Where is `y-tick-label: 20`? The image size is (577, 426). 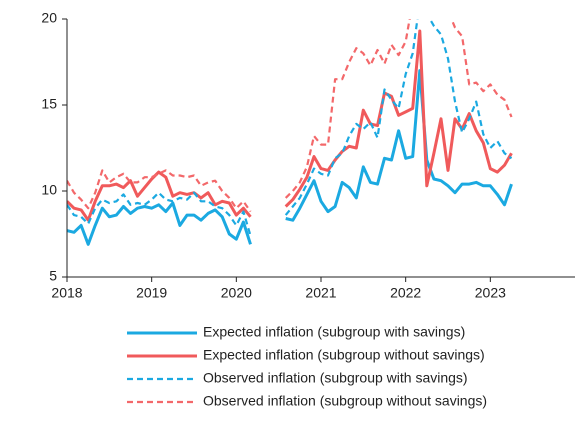 y-tick-label: 20 is located at coordinates (49, 18).